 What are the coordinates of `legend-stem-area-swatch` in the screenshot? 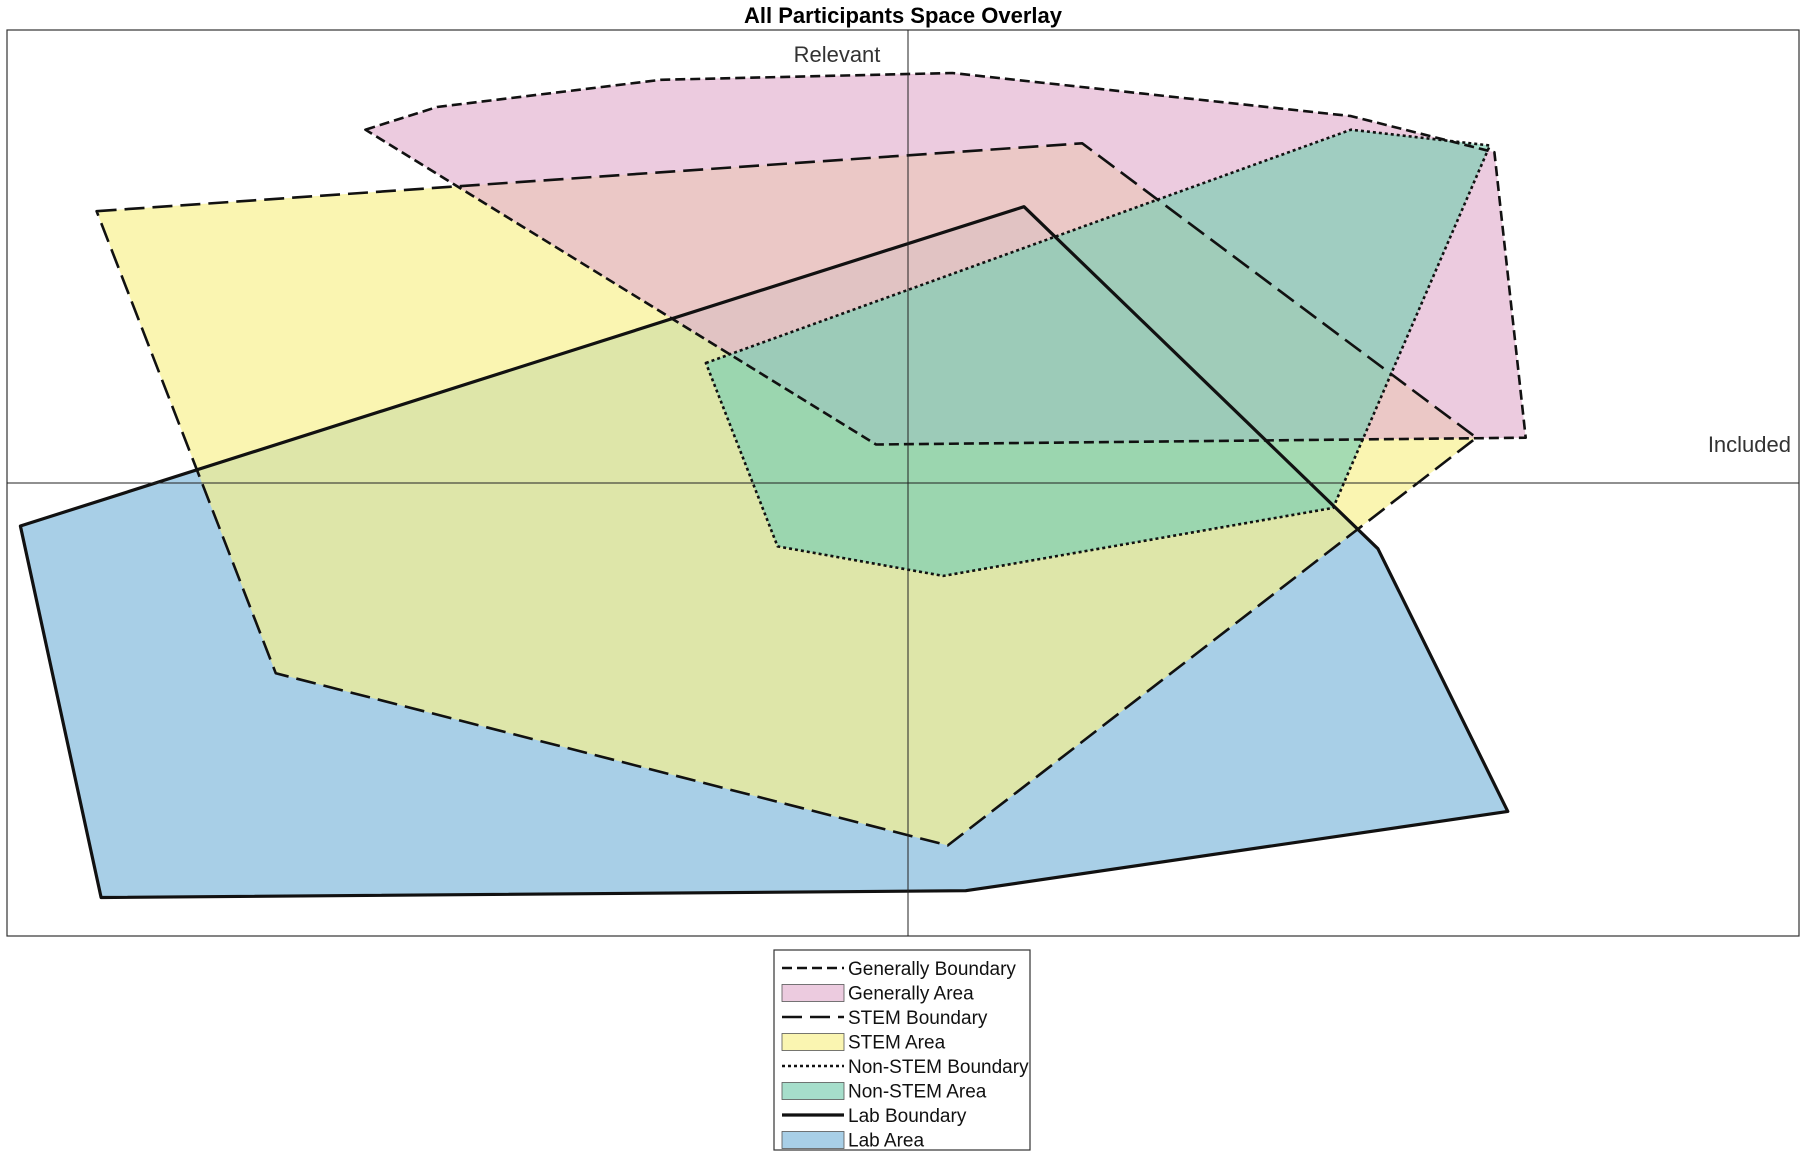 It's located at (813, 1042).